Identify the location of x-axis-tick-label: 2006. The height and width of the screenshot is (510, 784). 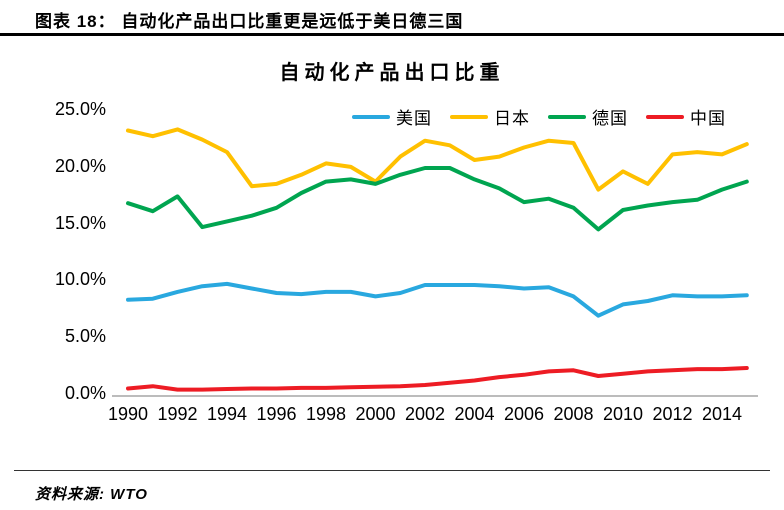
(524, 414).